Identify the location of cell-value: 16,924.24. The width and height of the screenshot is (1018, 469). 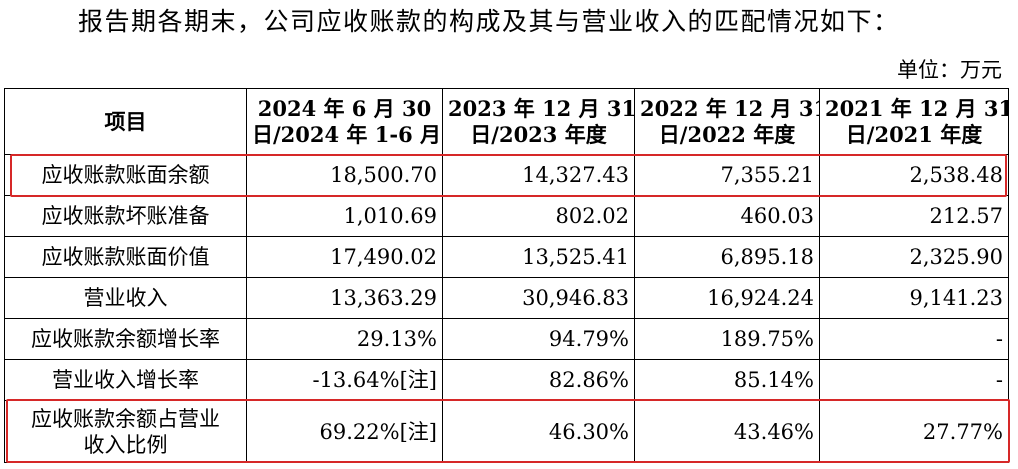
(727, 298).